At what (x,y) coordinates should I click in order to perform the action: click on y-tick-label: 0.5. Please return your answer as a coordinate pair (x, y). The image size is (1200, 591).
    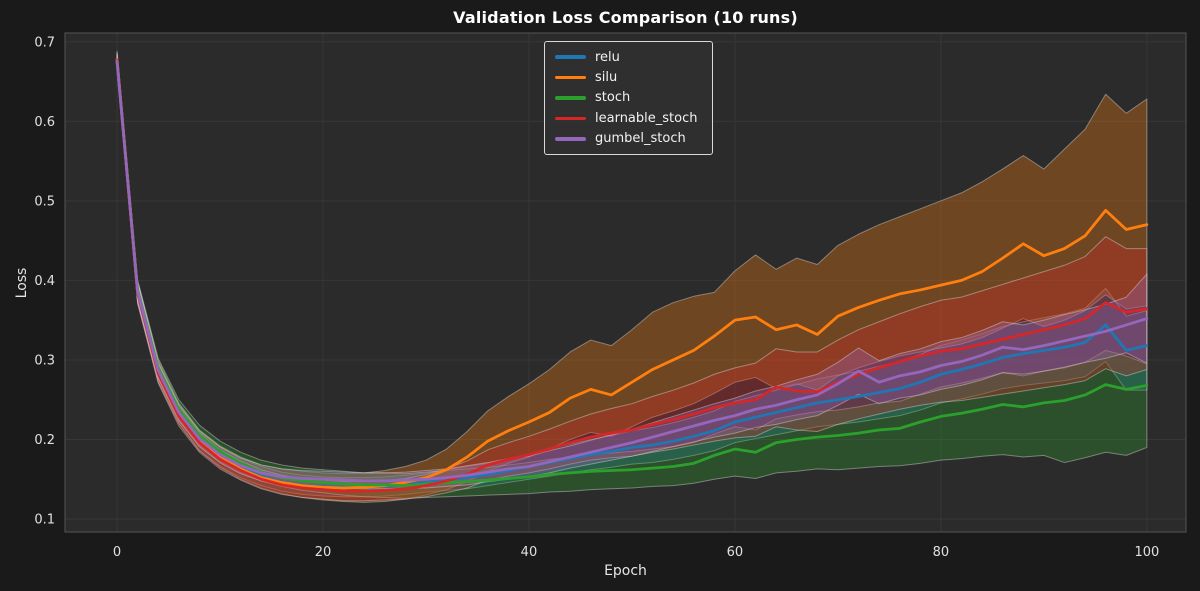
    Looking at the image, I should click on (44, 201).